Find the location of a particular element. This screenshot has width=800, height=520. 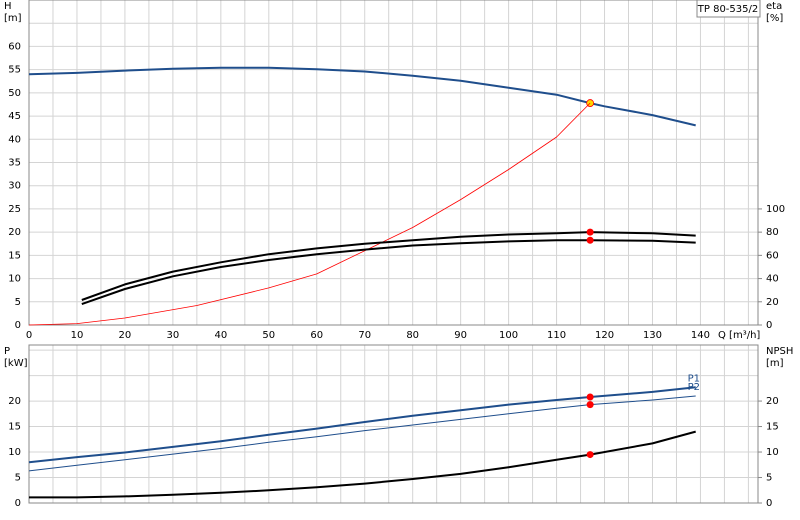

x-tick-label: 40 is located at coordinates (220, 335).